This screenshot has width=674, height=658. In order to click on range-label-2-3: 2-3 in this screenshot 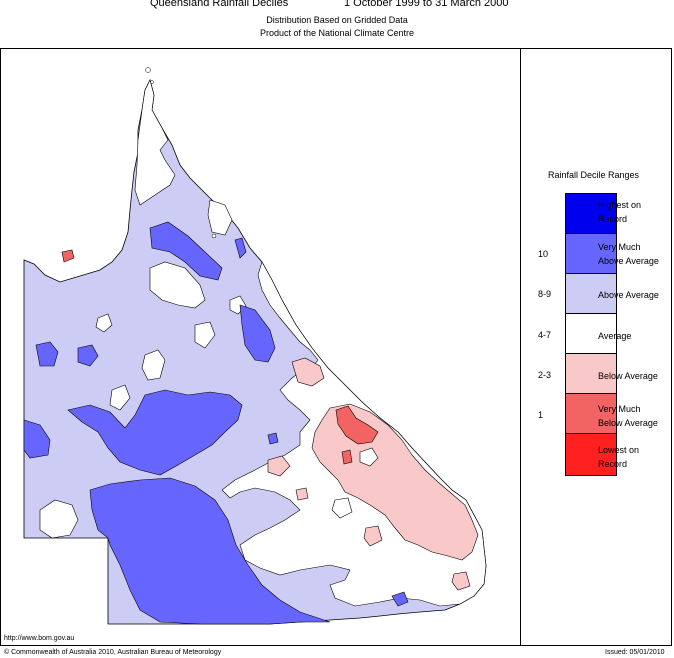, I will do `click(545, 375)`.